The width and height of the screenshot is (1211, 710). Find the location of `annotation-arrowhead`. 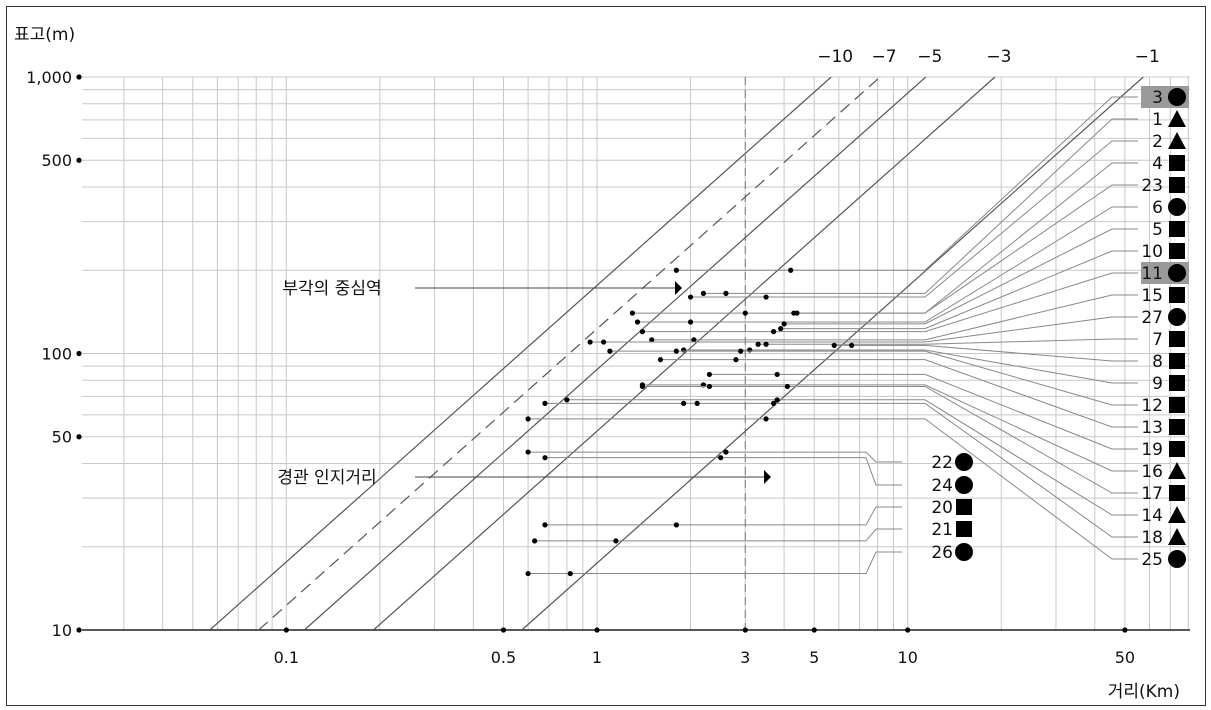

annotation-arrowhead is located at coordinates (767, 477).